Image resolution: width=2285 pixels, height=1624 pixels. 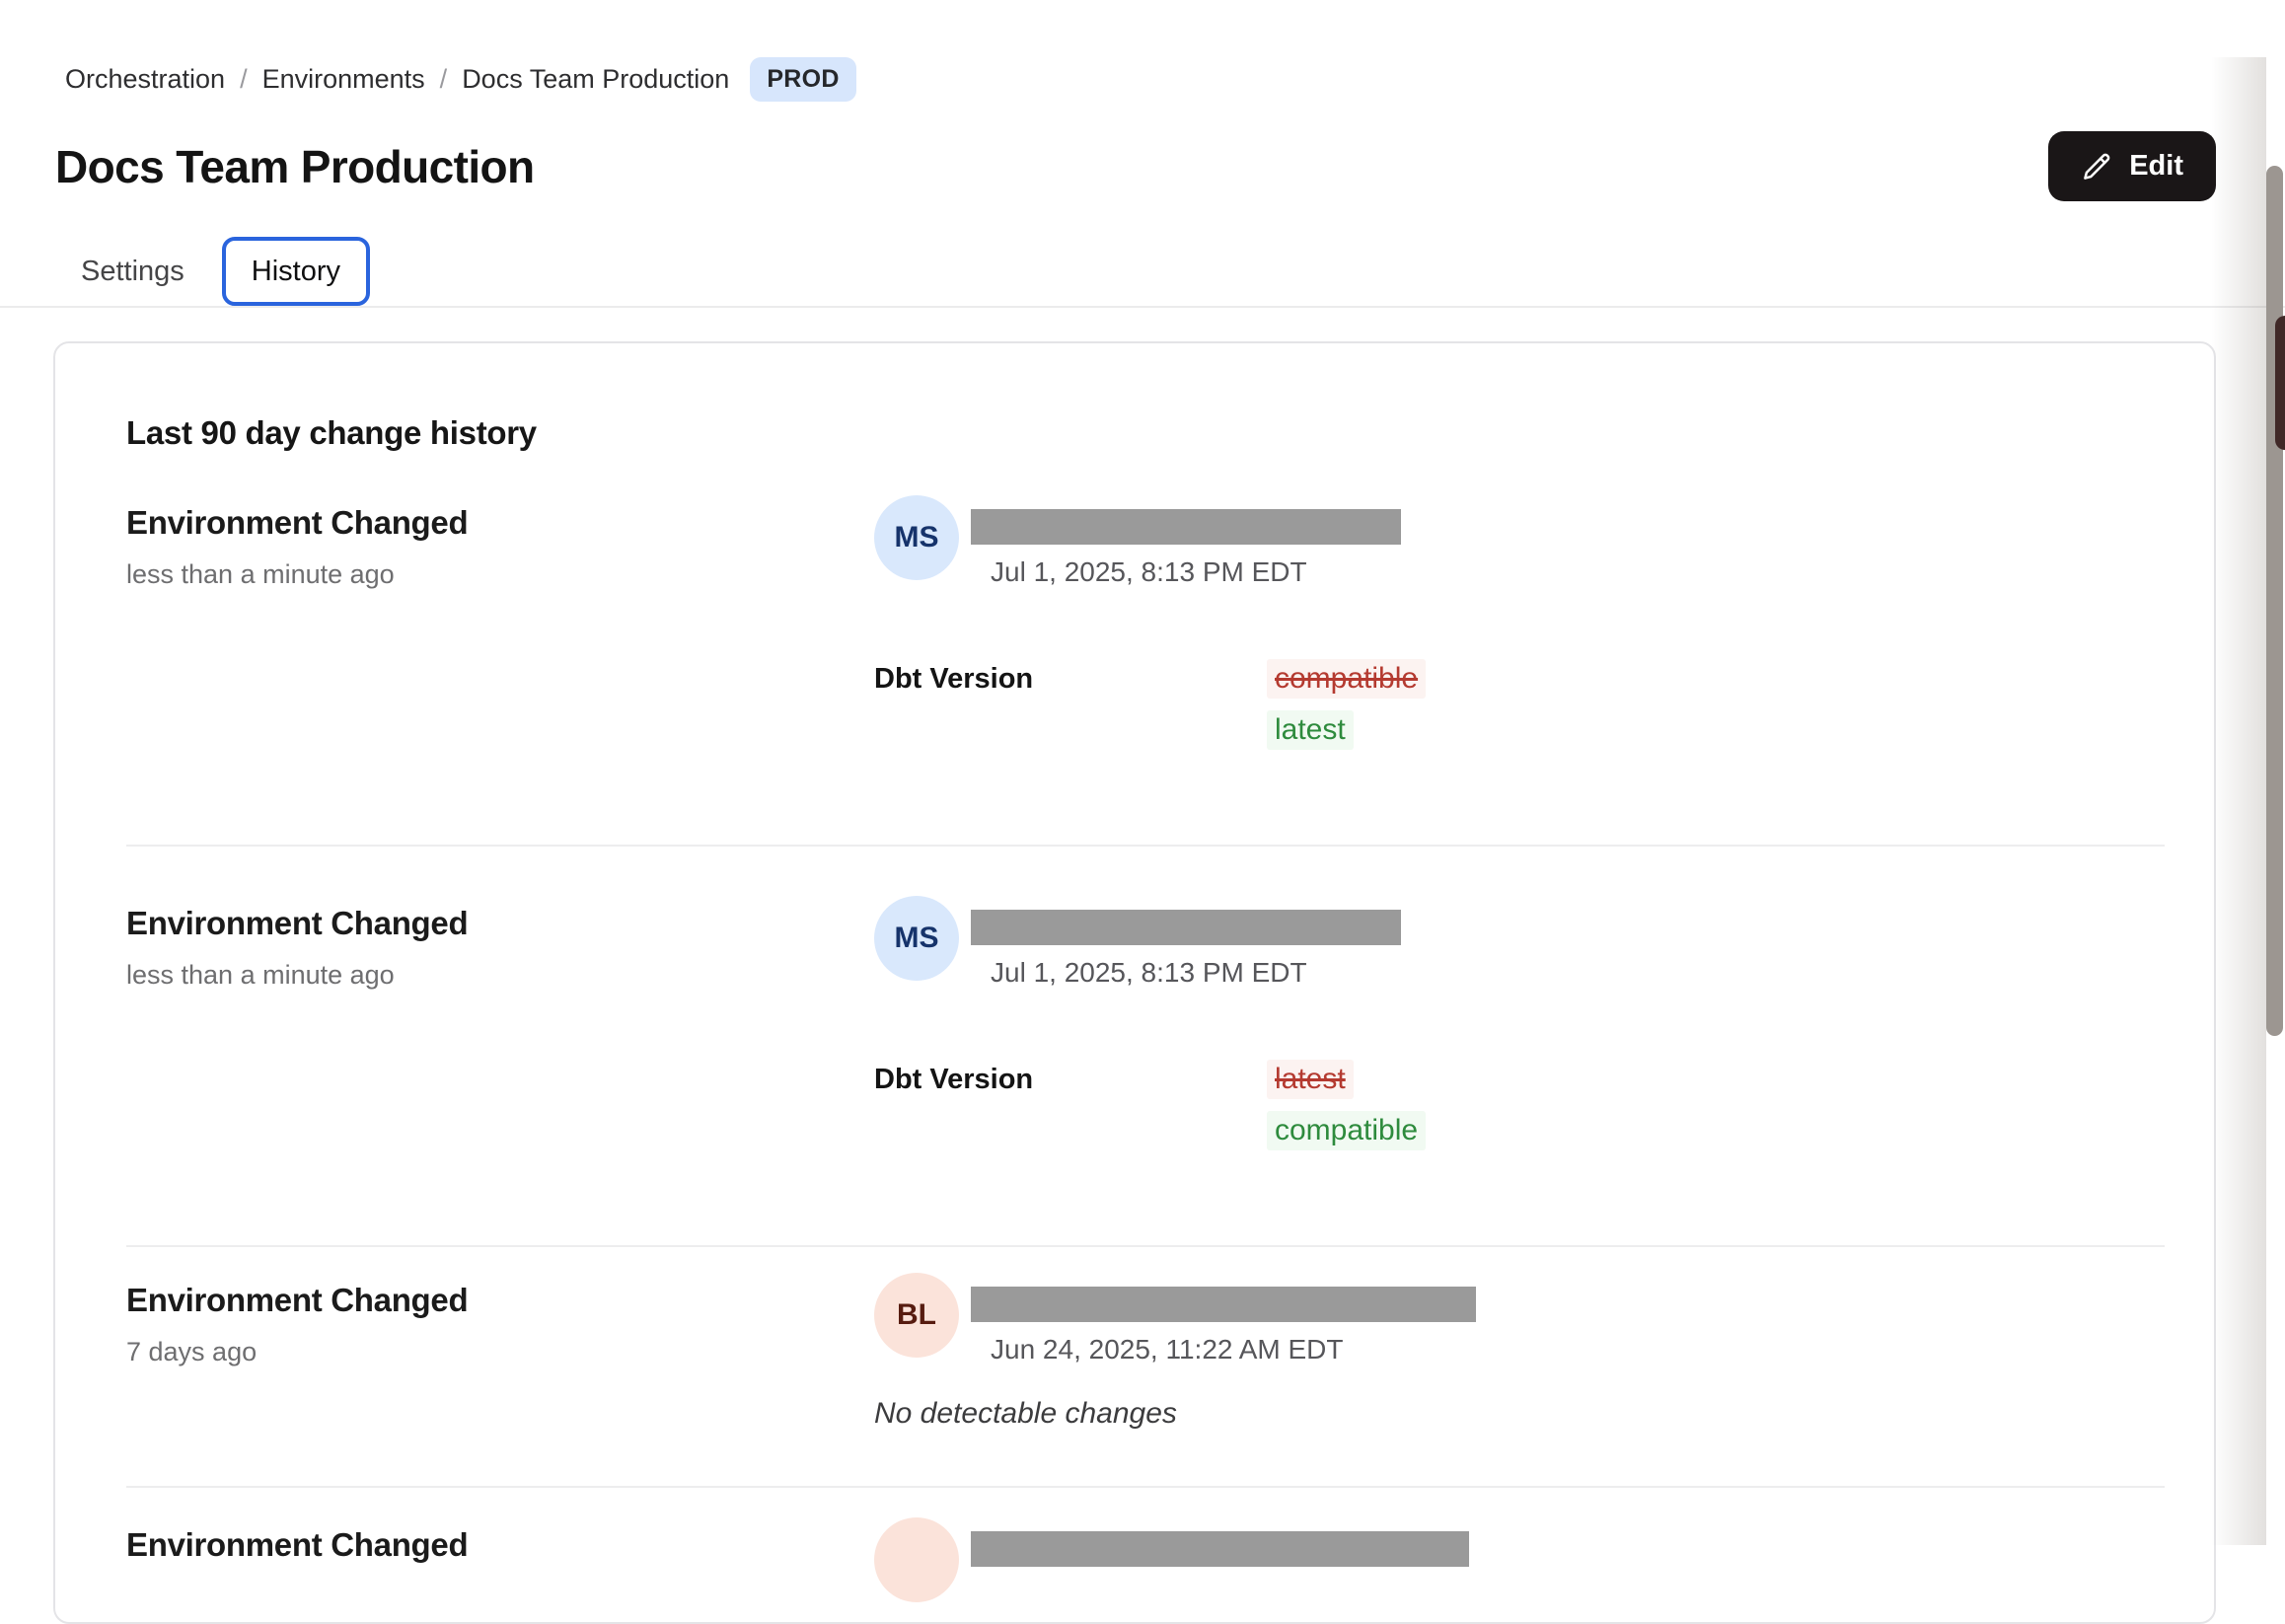 I want to click on prod-environment-badge: PROD, so click(x=803, y=80).